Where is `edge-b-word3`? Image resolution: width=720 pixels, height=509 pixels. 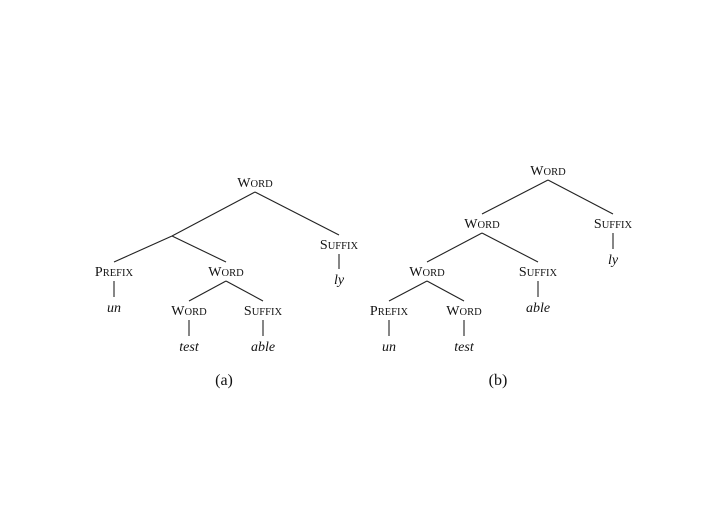 edge-b-word3 is located at coordinates (445, 291).